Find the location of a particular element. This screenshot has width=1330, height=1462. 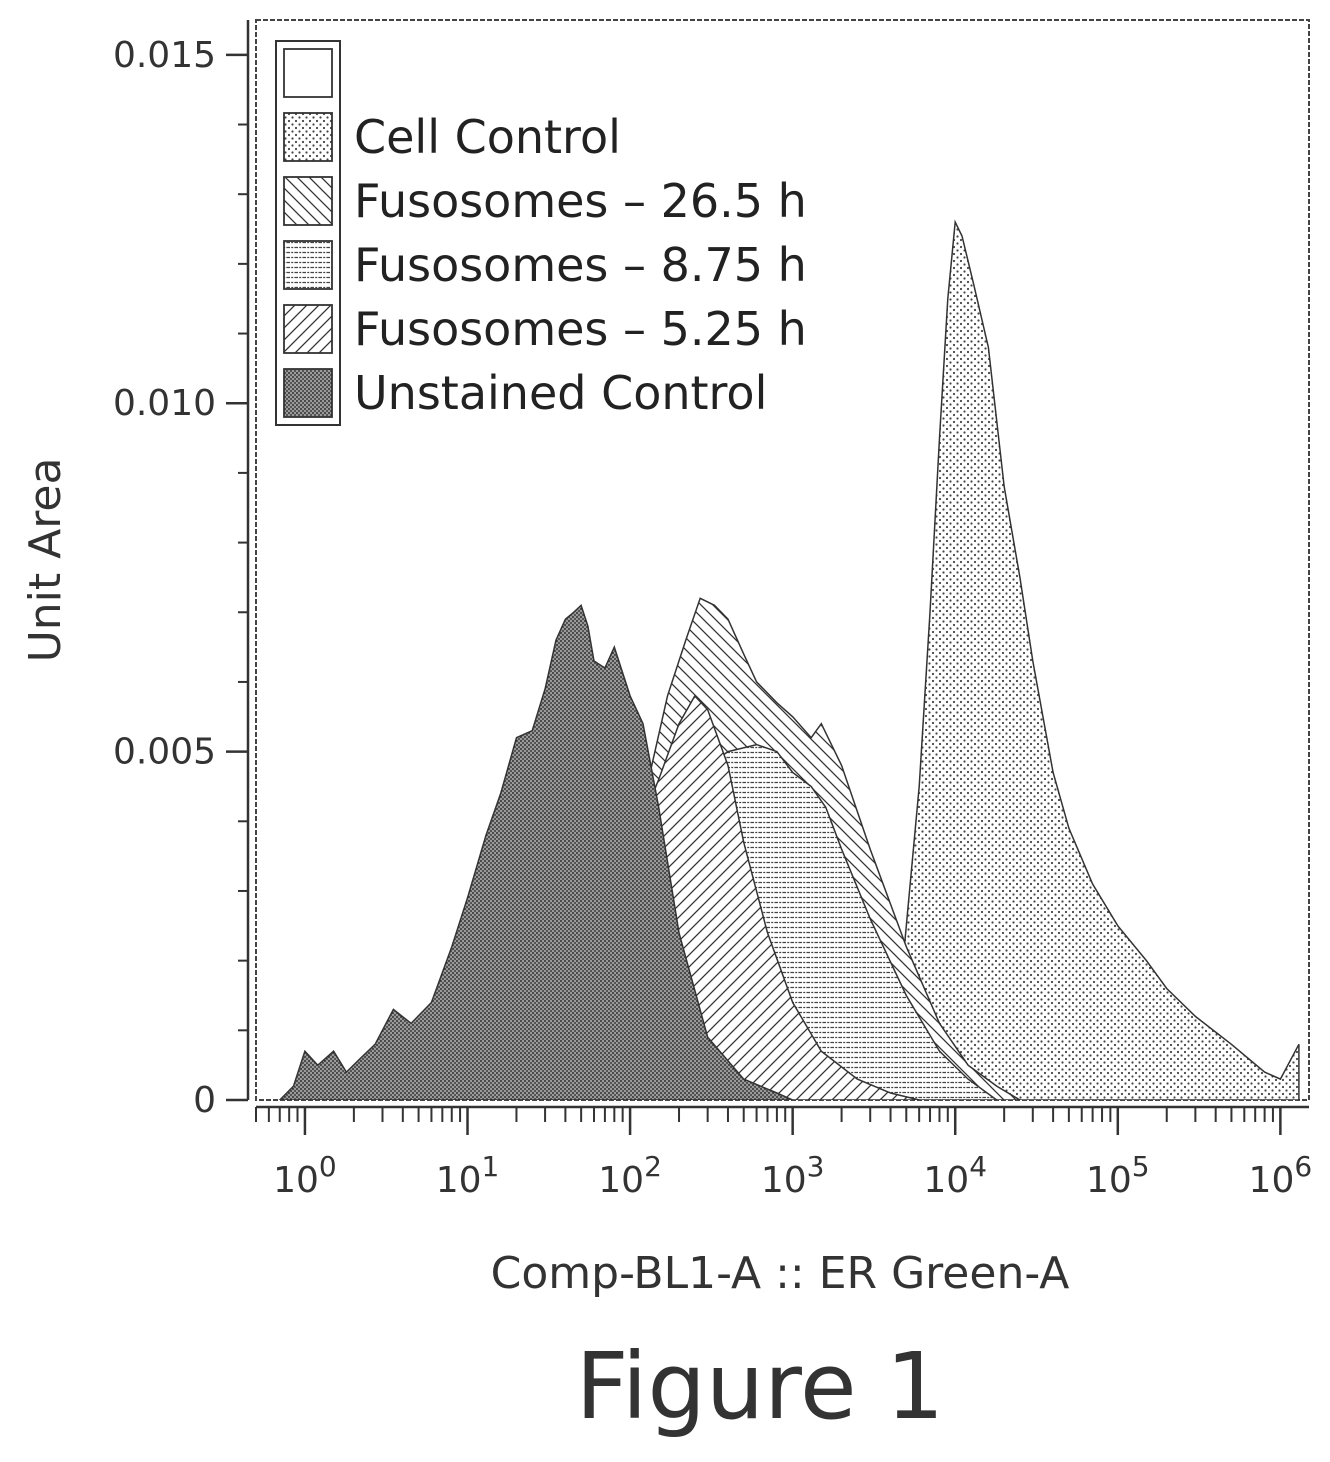

y-tick-label: 0.015 is located at coordinates (164, 55).